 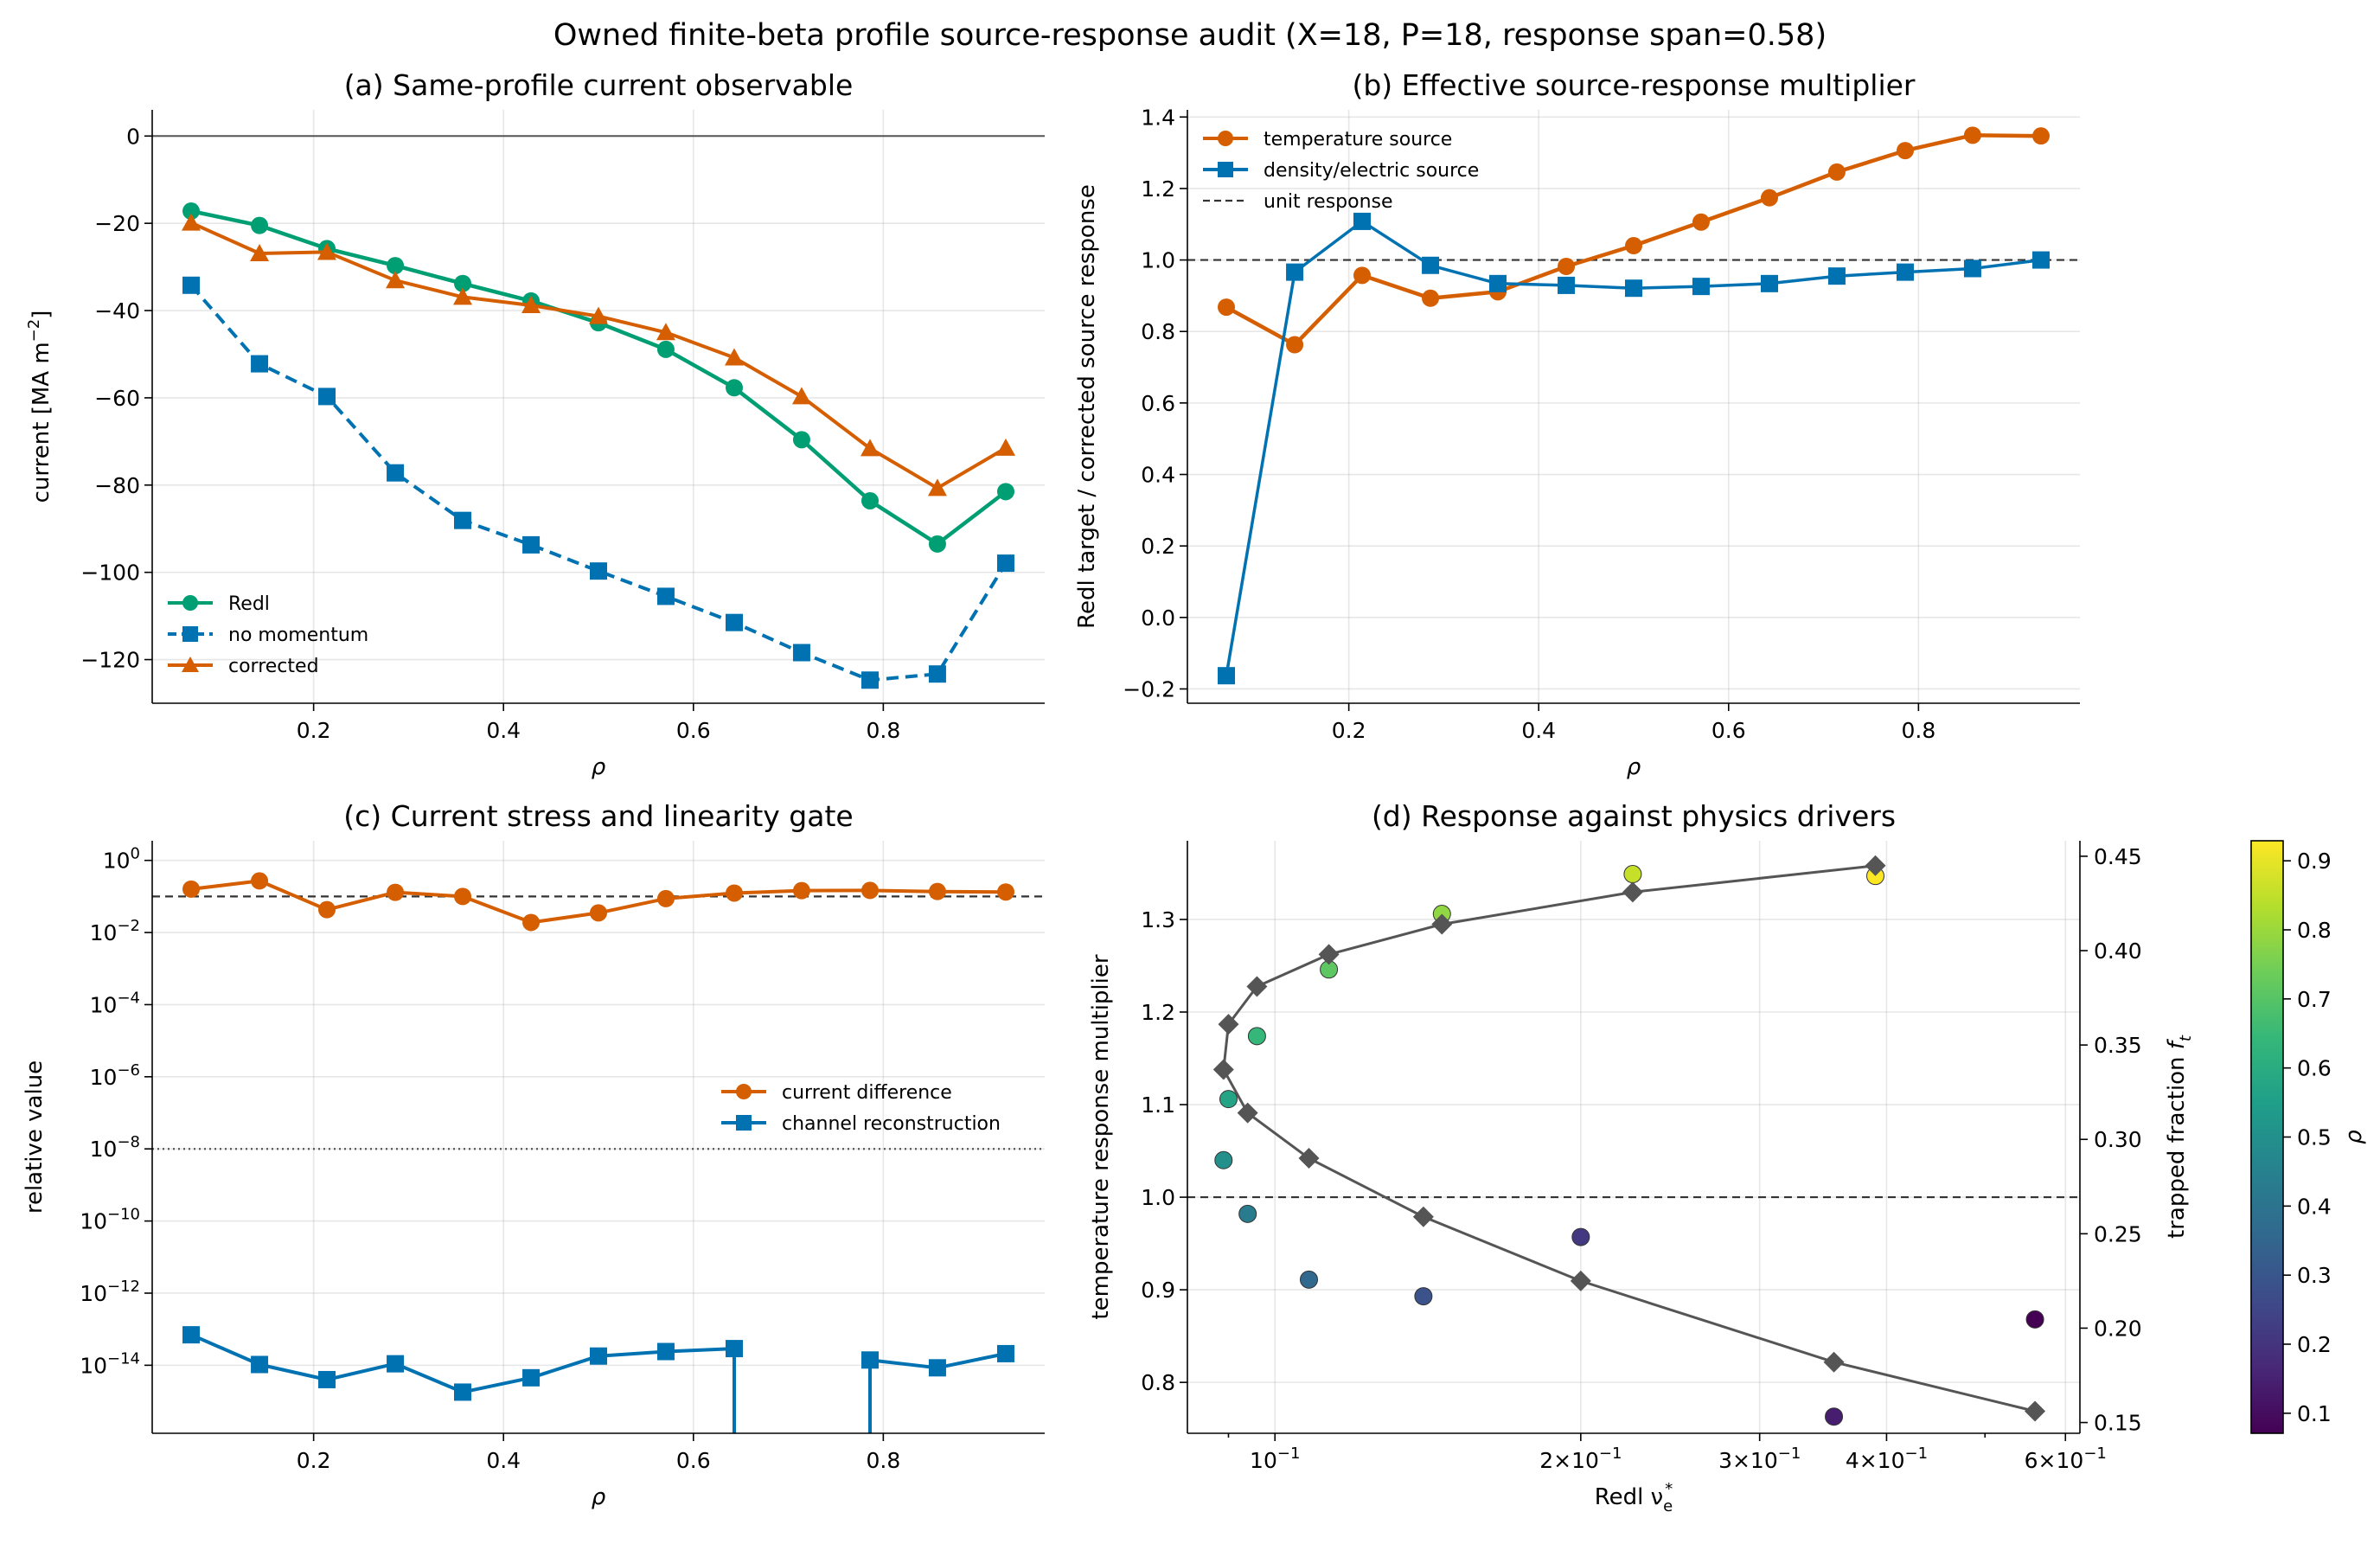 What do you see at coordinates (1358, 140) in the screenshot?
I see `legend-label: temperature source` at bounding box center [1358, 140].